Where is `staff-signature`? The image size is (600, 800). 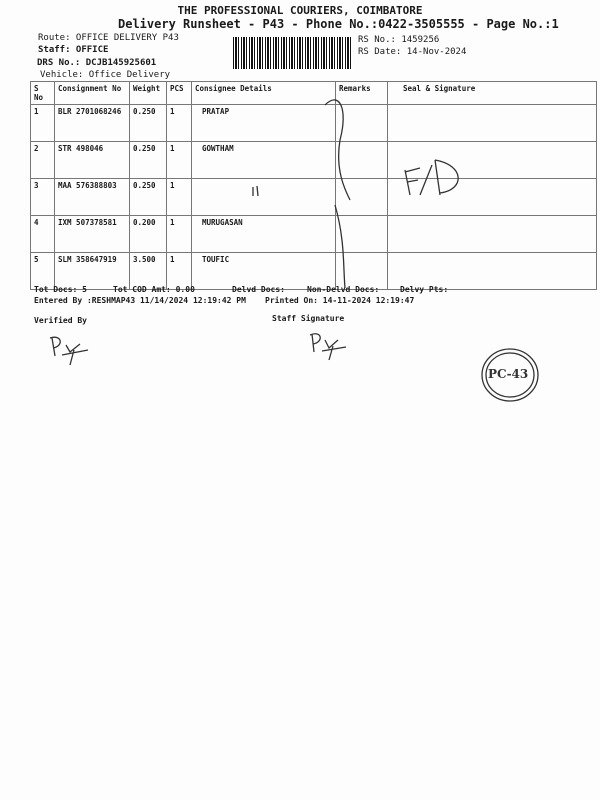 staff-signature is located at coordinates (328, 347).